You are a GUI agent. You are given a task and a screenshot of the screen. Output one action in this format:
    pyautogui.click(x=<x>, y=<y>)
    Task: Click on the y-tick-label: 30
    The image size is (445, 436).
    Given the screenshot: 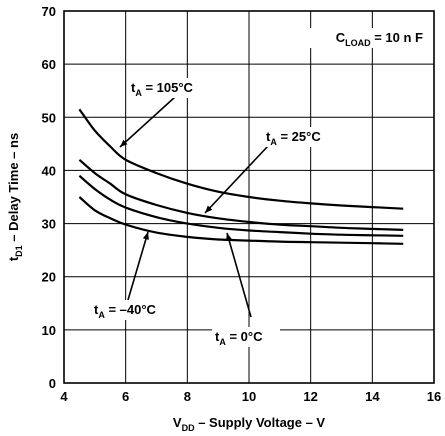 What is the action you would take?
    pyautogui.click(x=49, y=224)
    